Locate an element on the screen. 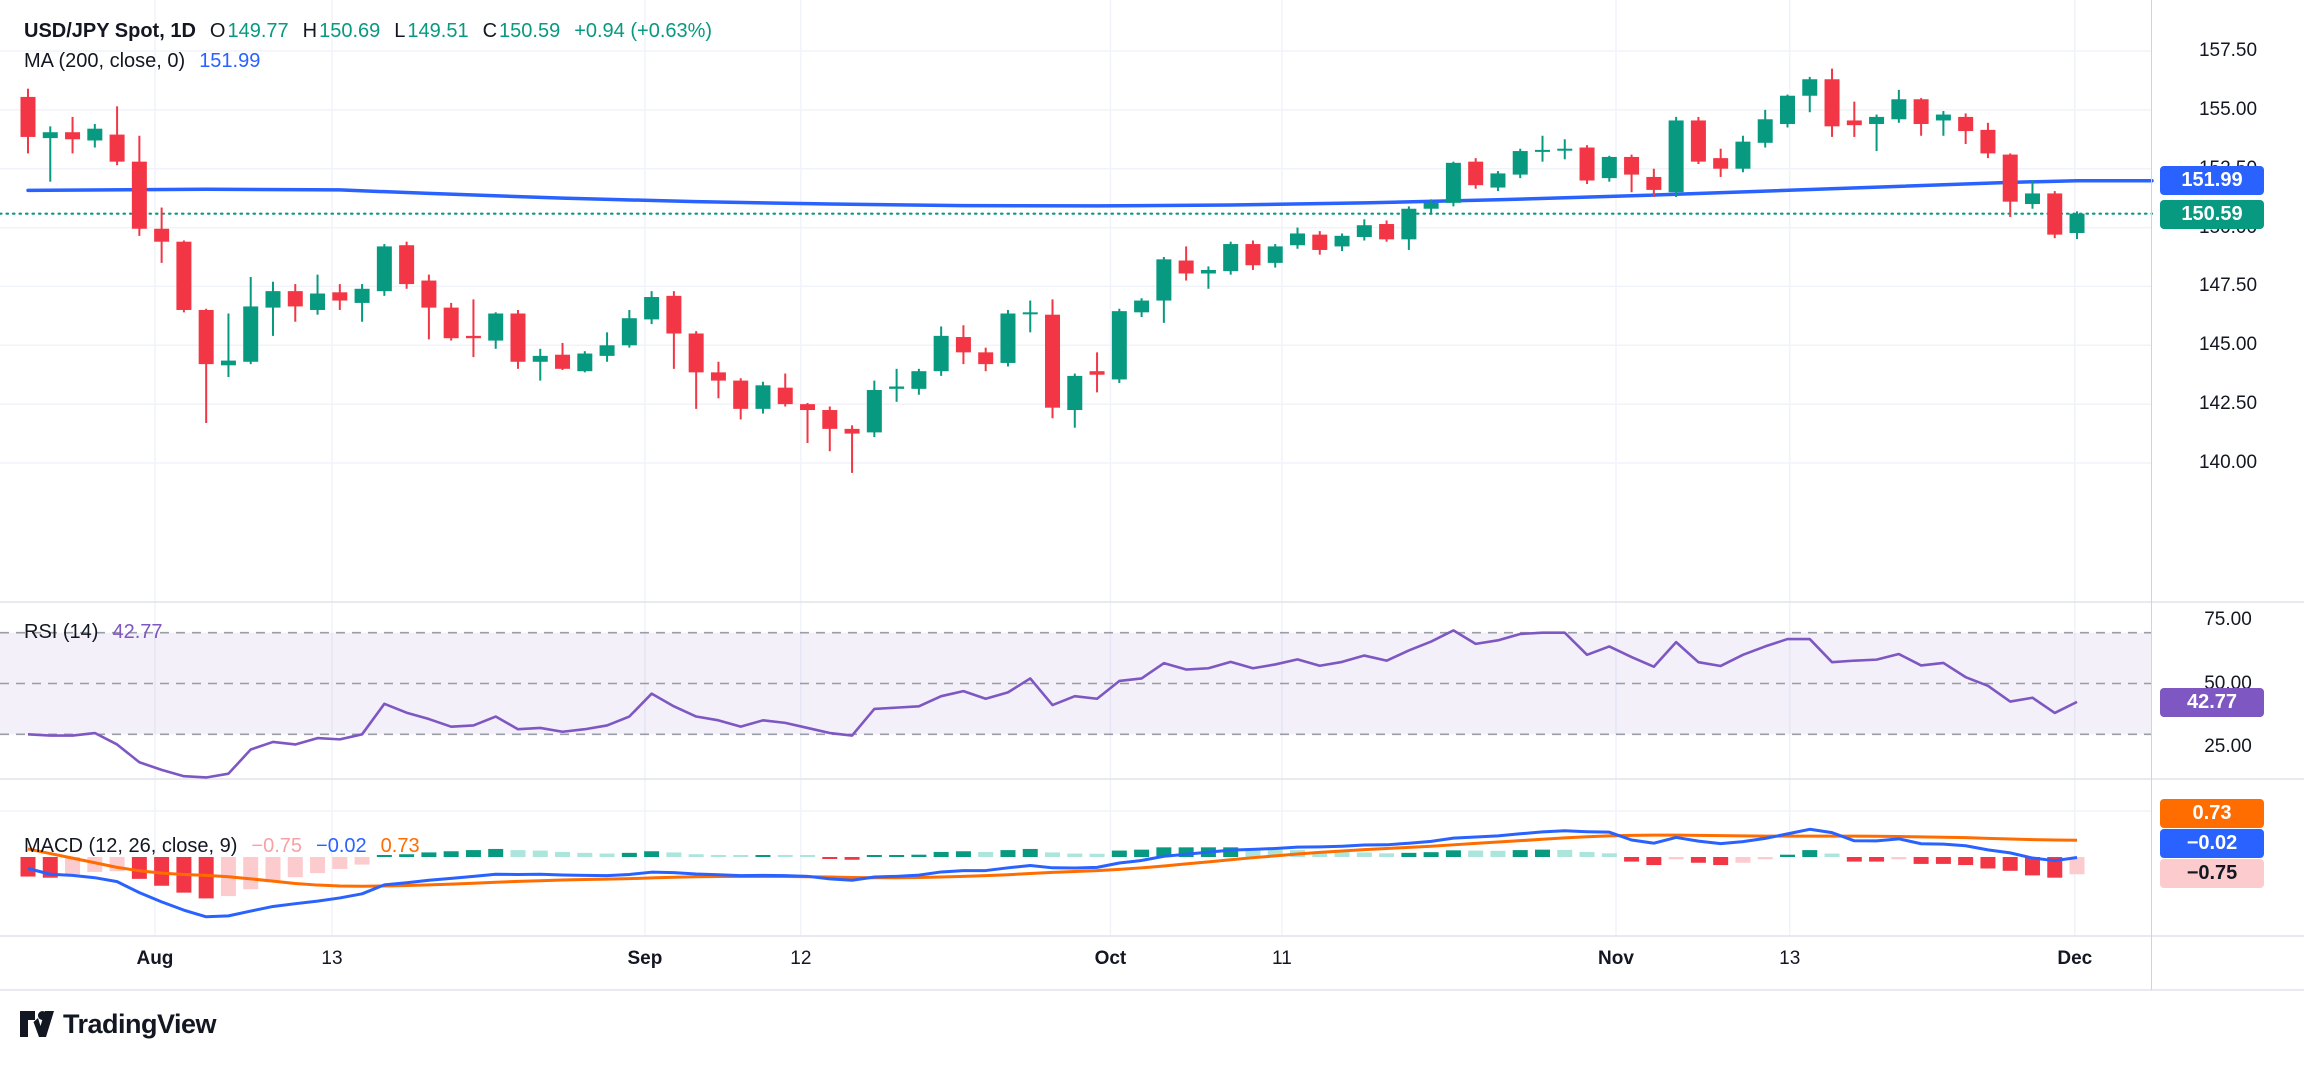  main-pane is located at coordinates (1077, 196).